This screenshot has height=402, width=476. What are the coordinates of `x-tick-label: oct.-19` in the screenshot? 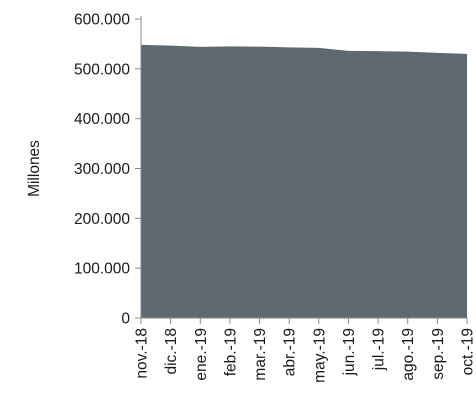 It's located at (468, 351).